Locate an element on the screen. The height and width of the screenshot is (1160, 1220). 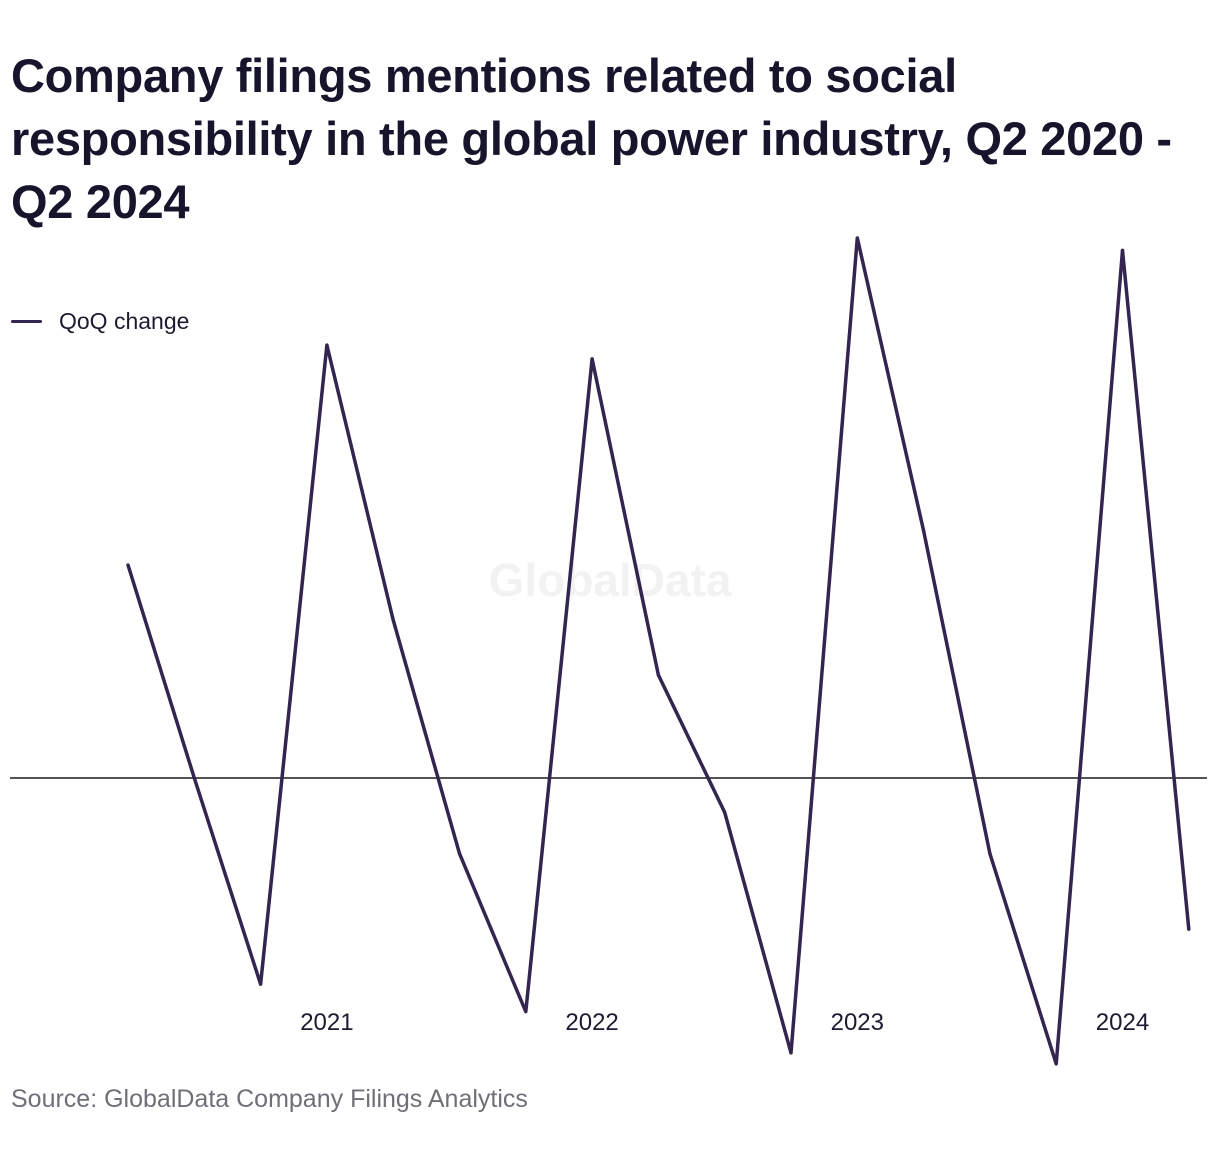
data-point-q2-2024 is located at coordinates (1189, 929).